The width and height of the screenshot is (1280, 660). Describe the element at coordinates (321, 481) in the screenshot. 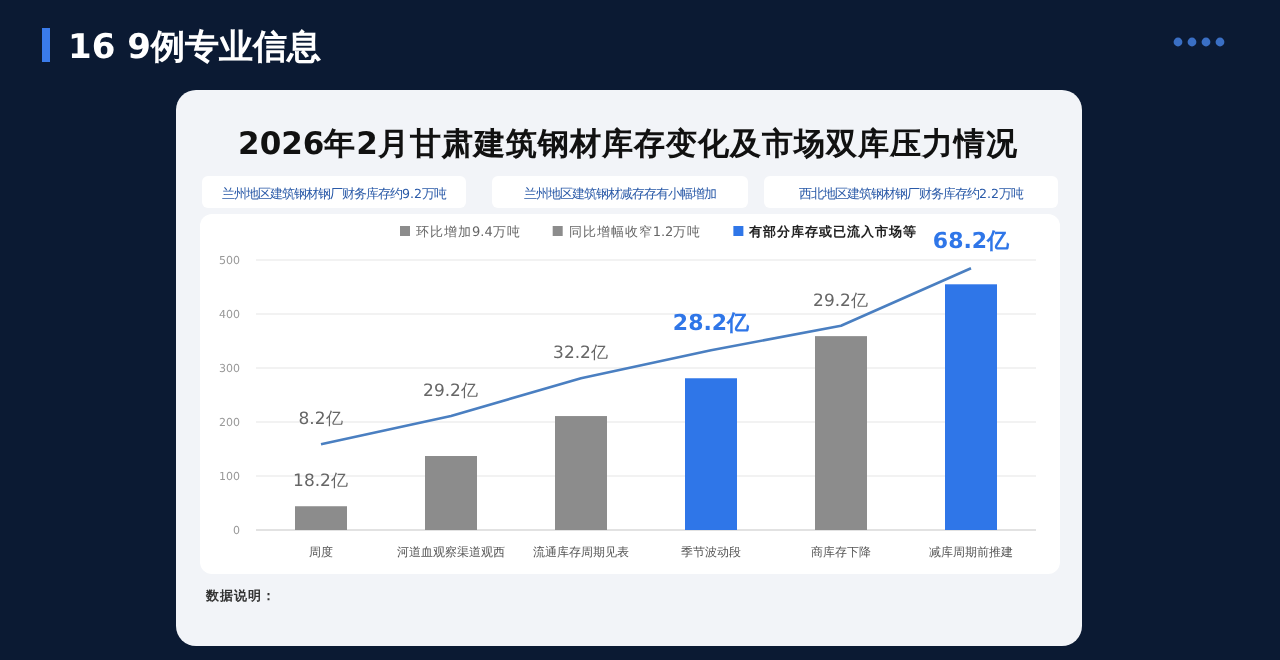

I see `annotation: 18.2亿` at that location.